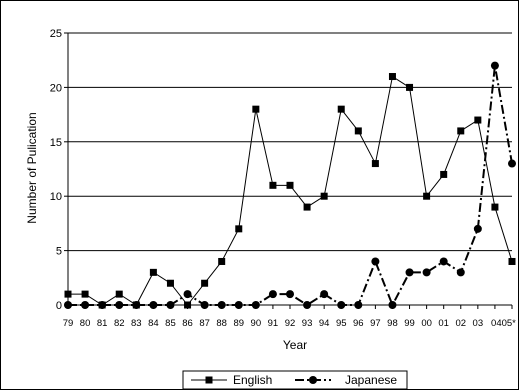  I want to click on legend-item-japanese: Japanese, so click(346, 380).